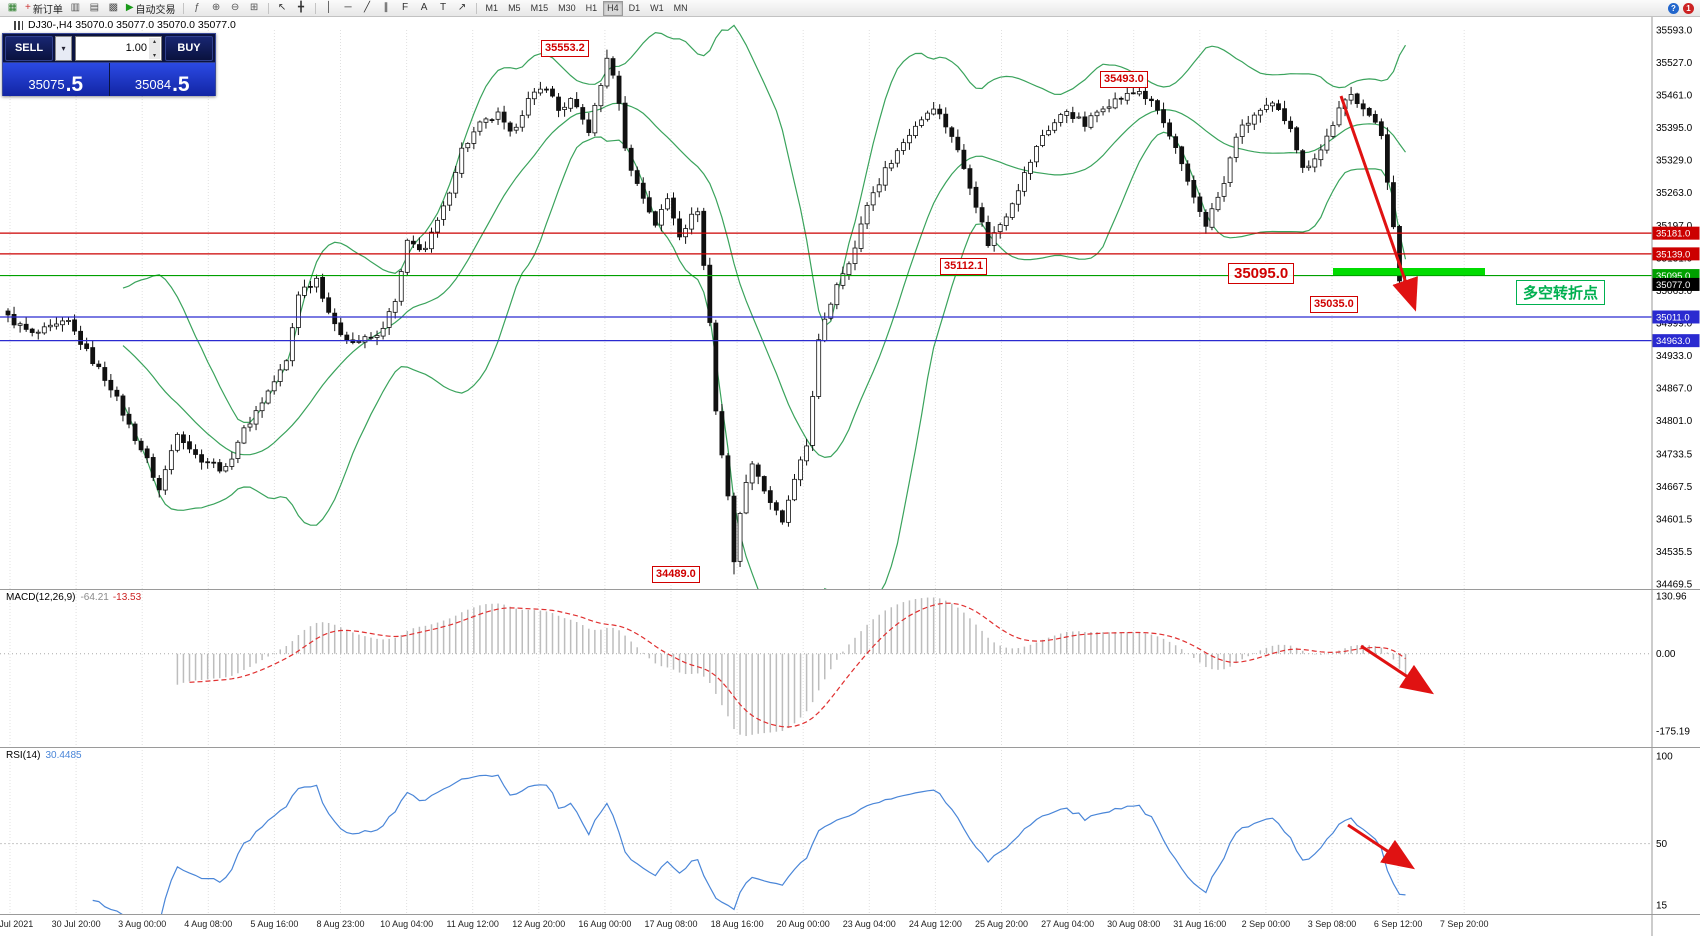 This screenshot has width=1700, height=936. I want to click on text-icon: A, so click(424, 8).